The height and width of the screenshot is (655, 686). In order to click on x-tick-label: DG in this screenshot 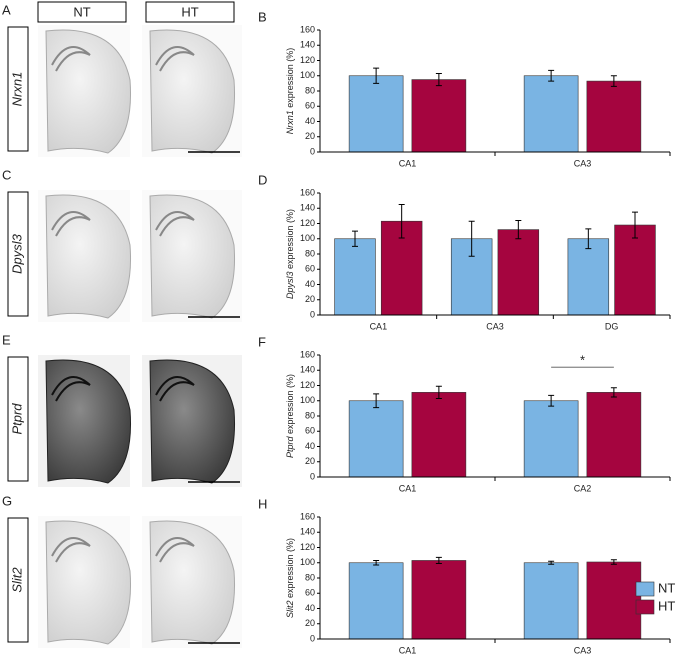, I will do `click(612, 326)`.